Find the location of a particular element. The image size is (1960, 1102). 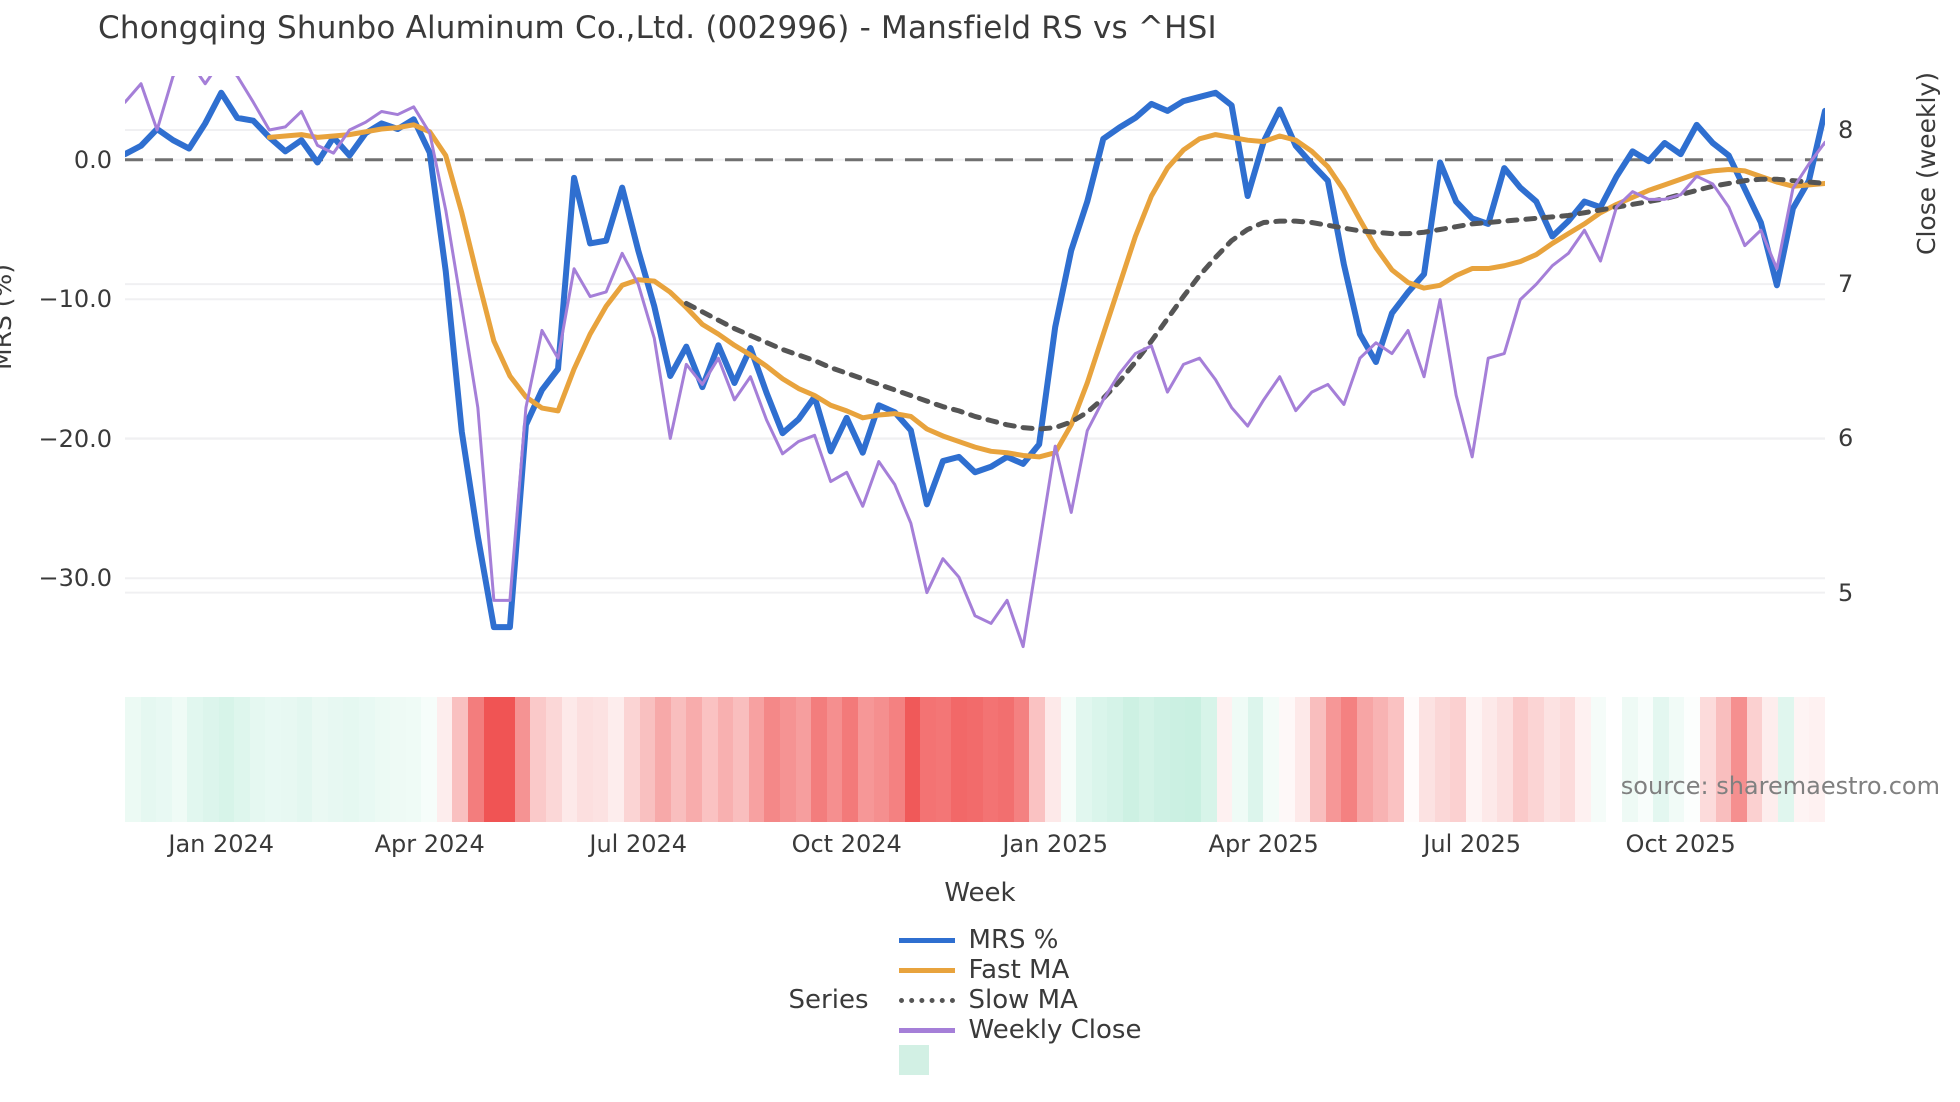

x-axis-tick: Jul 2025 is located at coordinates (1472, 844).